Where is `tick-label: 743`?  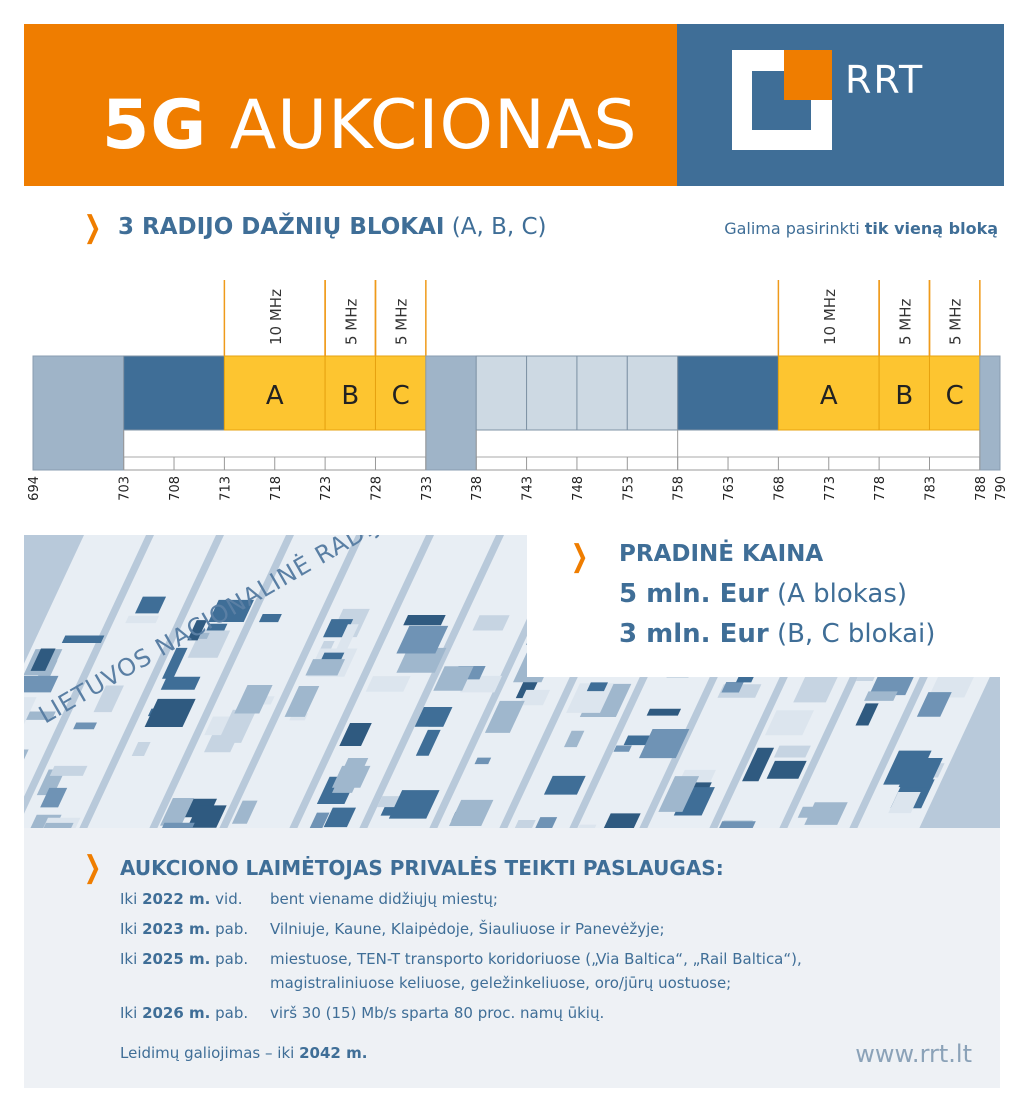 tick-label: 743 is located at coordinates (528, 488).